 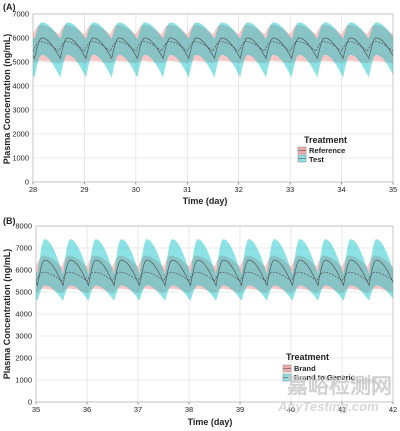 I want to click on panel-a-x-axis-title: Time (day), so click(x=205, y=201).